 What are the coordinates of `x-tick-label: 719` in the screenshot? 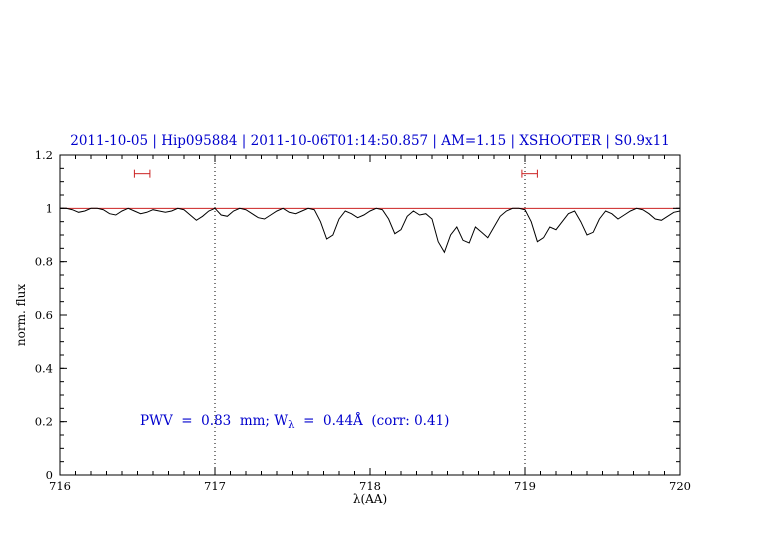 It's located at (525, 486).